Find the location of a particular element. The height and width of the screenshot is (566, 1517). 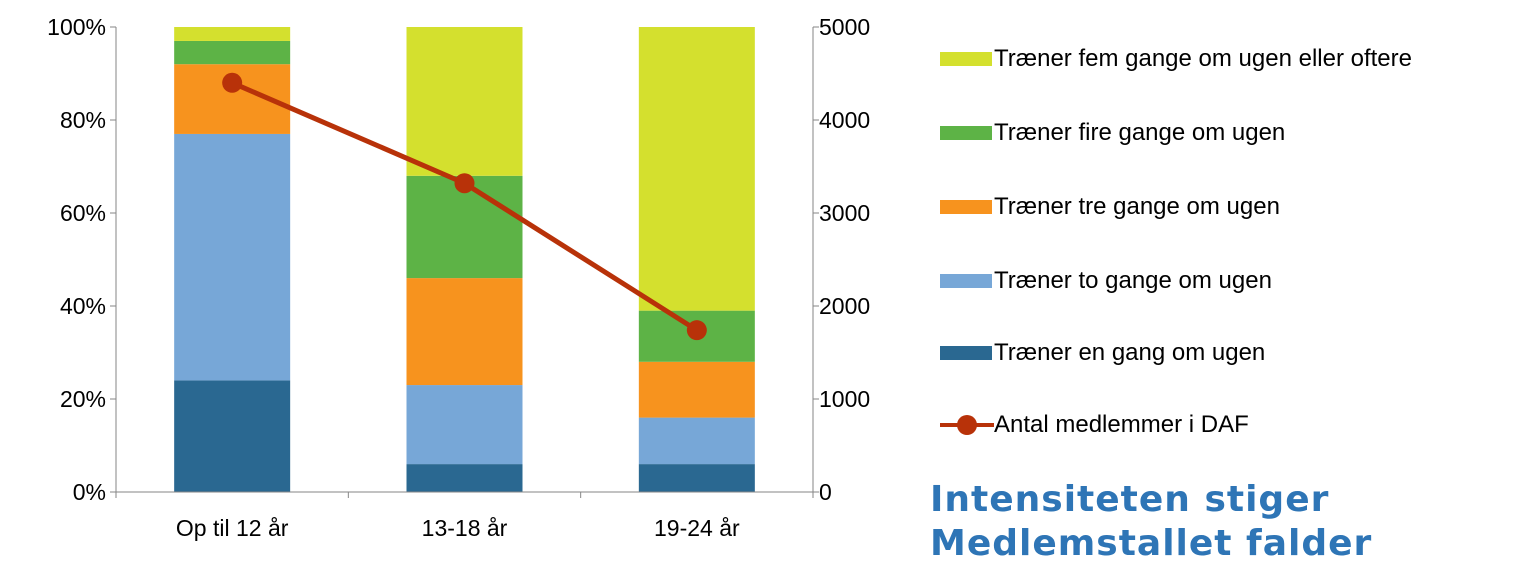

legend-label-to: Træner to gange om ugen is located at coordinates (1133, 280).